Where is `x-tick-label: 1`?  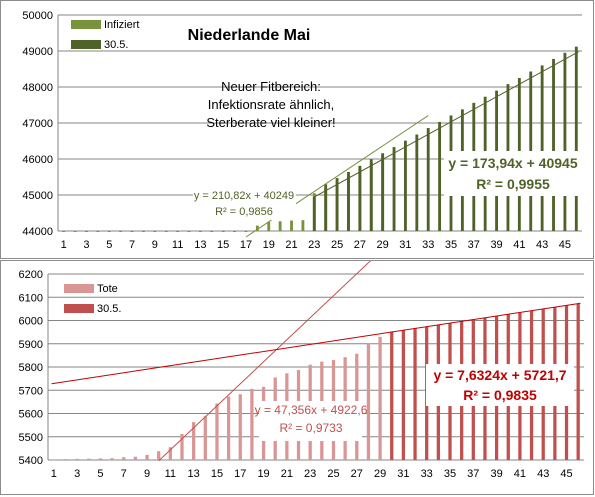
x-tick-label: 1 is located at coordinates (54, 474).